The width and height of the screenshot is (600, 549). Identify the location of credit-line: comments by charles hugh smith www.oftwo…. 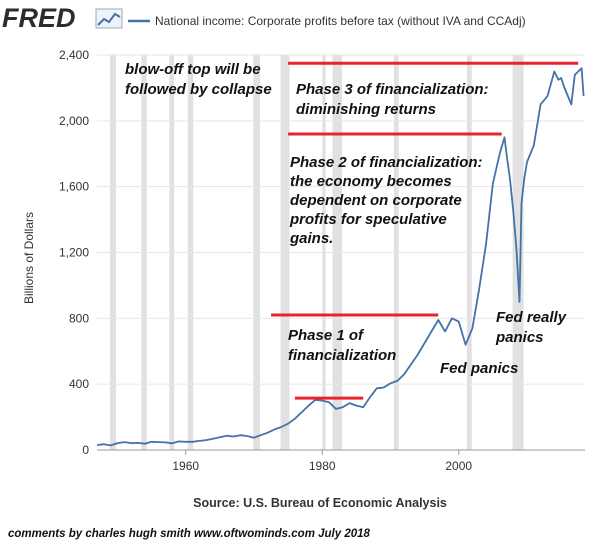
(189, 534).